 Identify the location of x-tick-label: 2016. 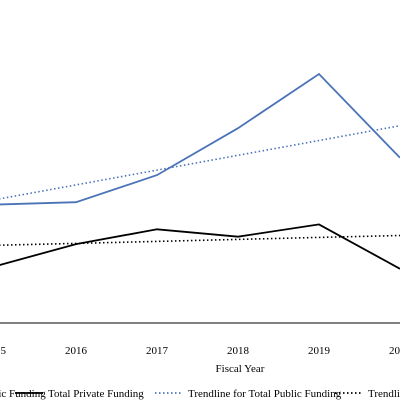
(76, 351).